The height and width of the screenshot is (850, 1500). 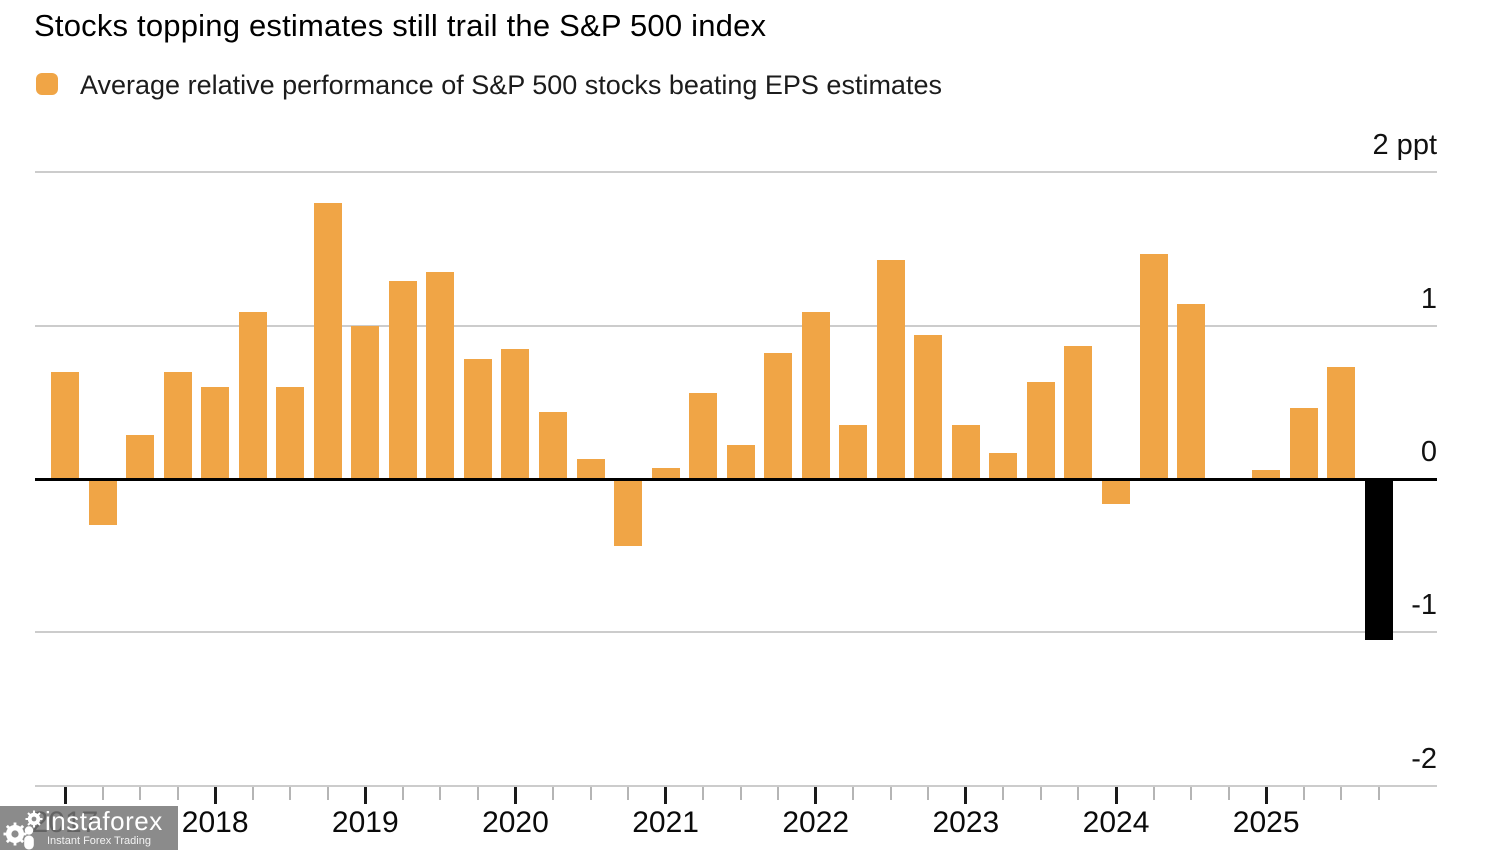 I want to click on x-axis-label-2023: 2023, so click(x=966, y=822).